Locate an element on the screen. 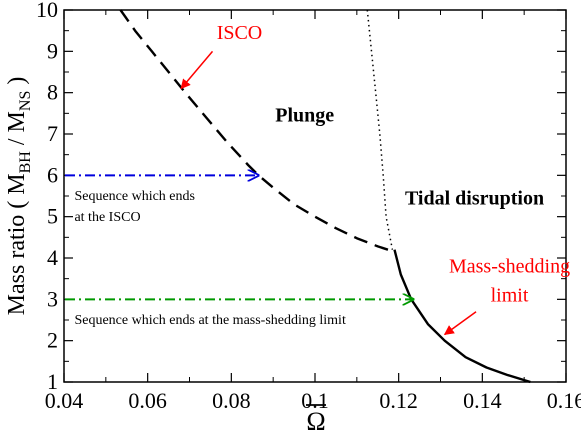  y-tick-label: 2 is located at coordinates (52, 340).